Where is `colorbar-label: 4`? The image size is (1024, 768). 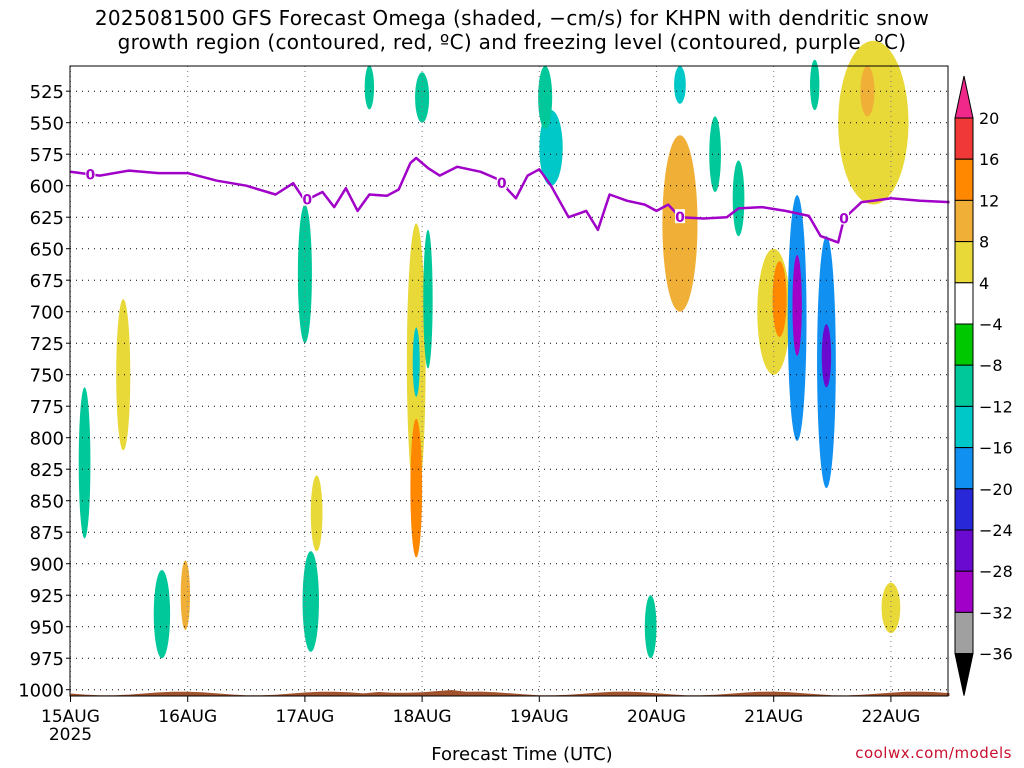
colorbar-label: 4 is located at coordinates (984, 283).